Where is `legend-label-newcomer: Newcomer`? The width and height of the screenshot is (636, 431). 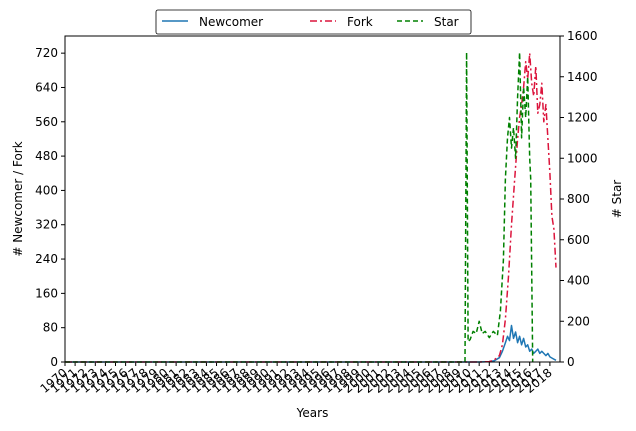
legend-label-newcomer: Newcomer is located at coordinates (231, 22).